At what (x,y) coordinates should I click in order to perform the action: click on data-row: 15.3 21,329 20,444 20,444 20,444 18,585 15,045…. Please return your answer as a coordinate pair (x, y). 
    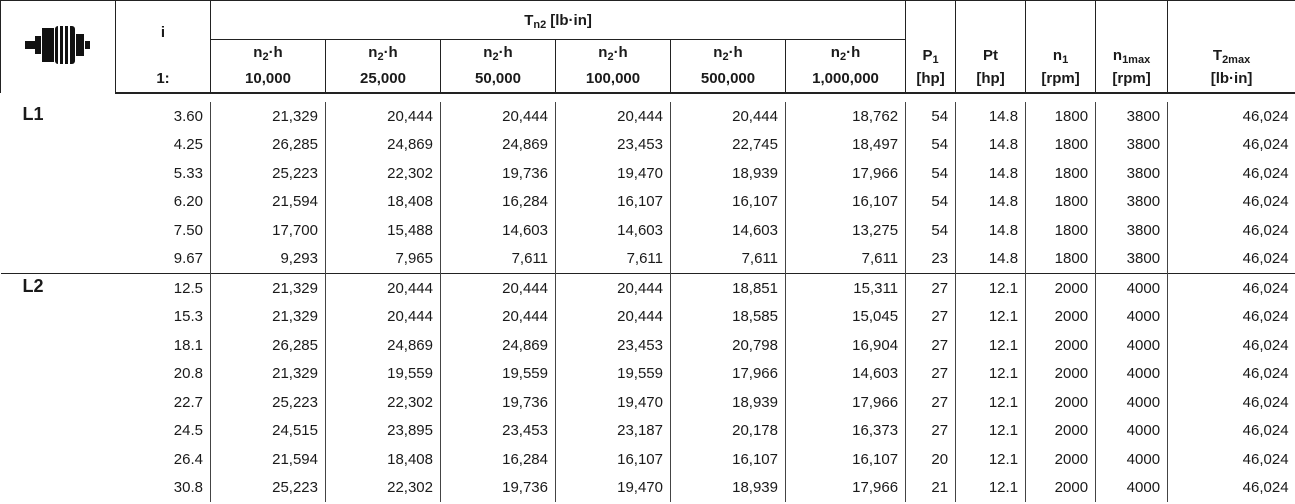
    Looking at the image, I should click on (648, 316).